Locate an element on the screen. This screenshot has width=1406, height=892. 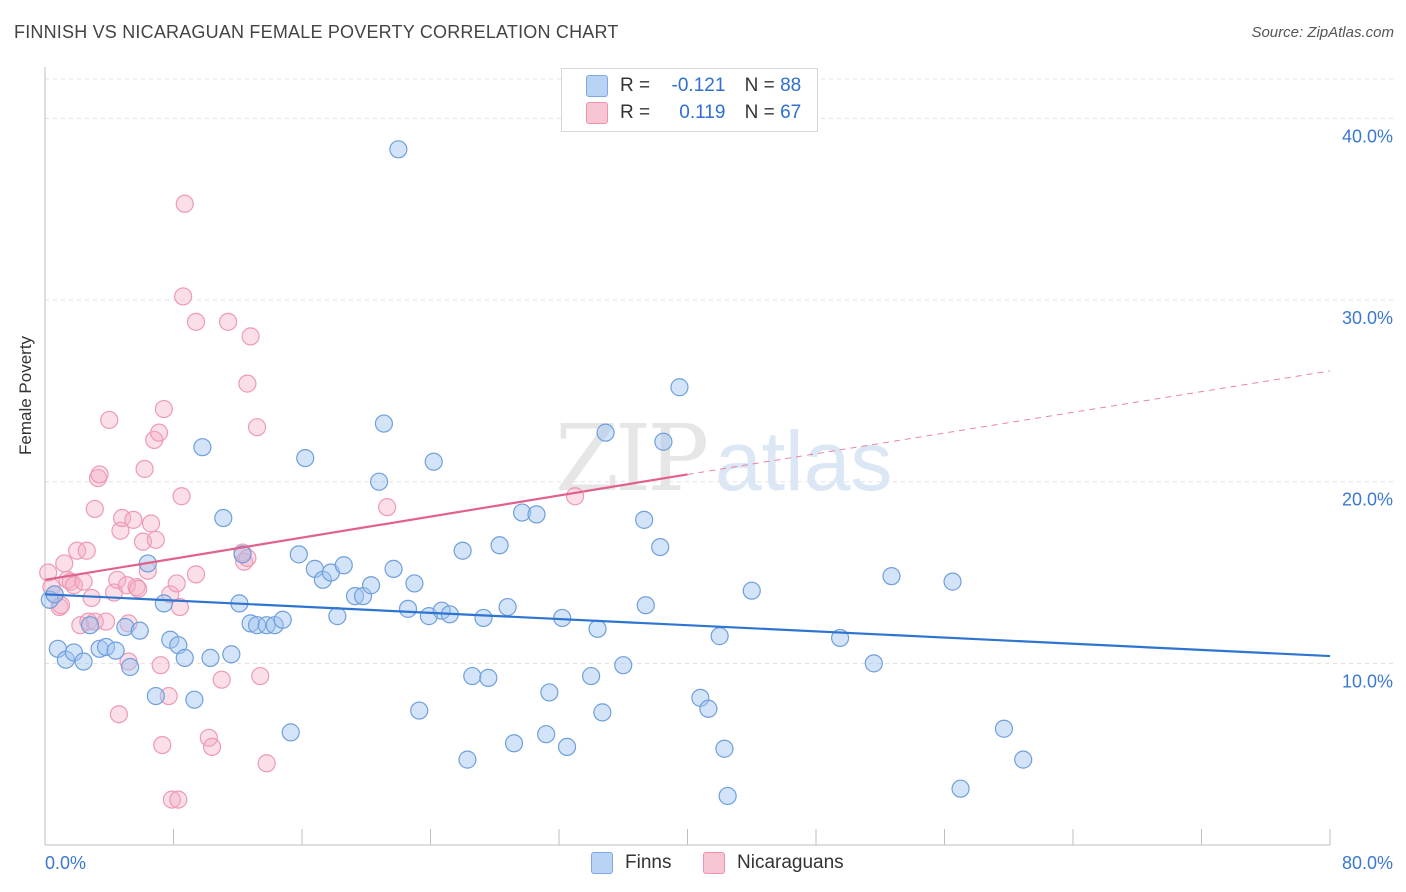
y-tick-label: 10.0% is located at coordinates (1367, 681).